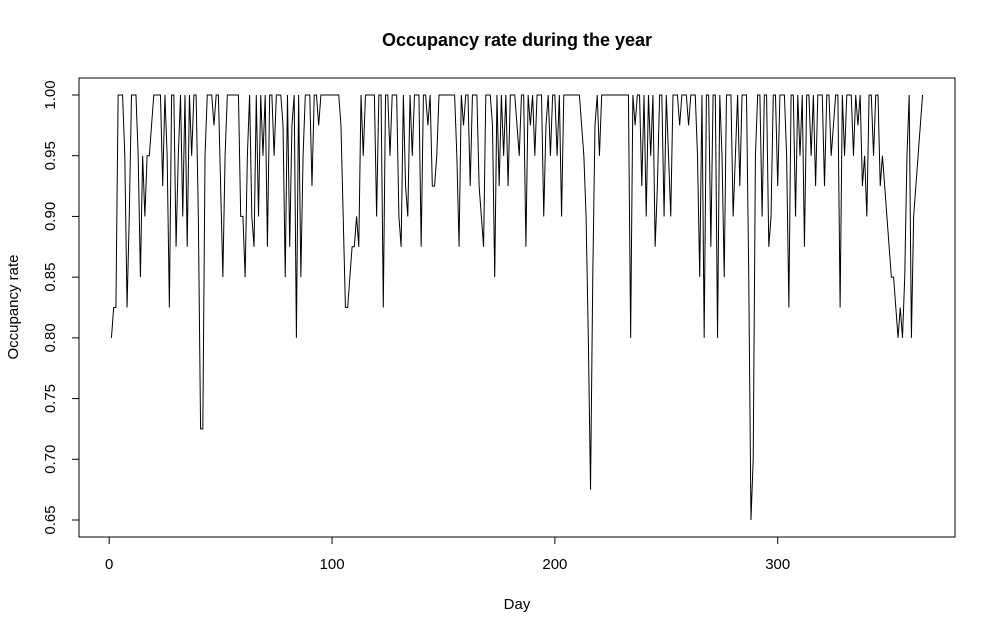  Describe the element at coordinates (777, 564) in the screenshot. I see `x-tick-label: 300` at that location.